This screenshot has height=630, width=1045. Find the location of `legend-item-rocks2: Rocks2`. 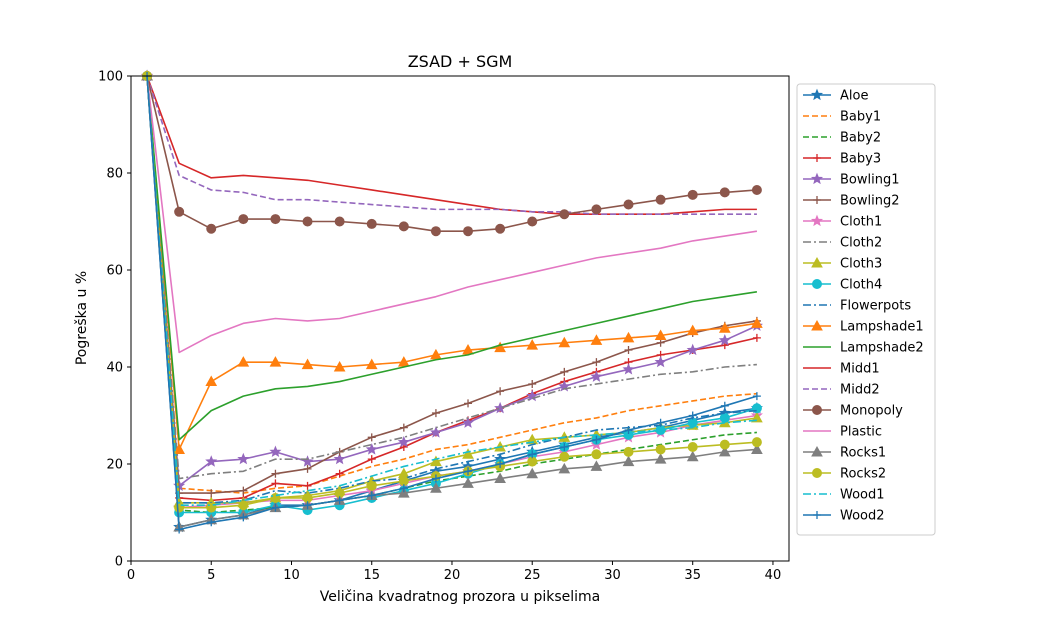

legend-item-rocks2: Rocks2 is located at coordinates (844, 474).